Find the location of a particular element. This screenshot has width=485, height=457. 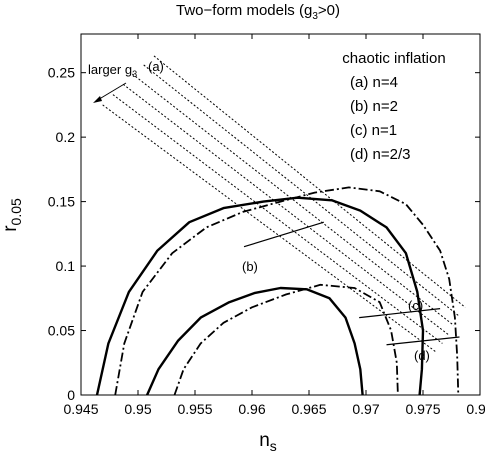

legend-title: chaotic inflation is located at coordinates (393, 58).